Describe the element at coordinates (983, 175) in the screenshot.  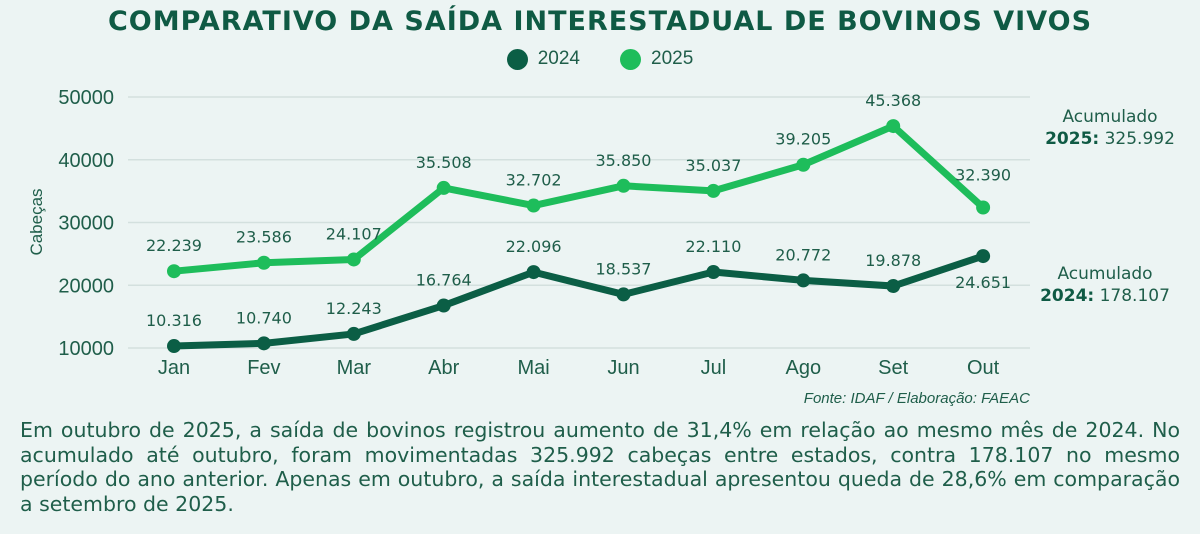
I see `data-label-2025: 32.390` at that location.